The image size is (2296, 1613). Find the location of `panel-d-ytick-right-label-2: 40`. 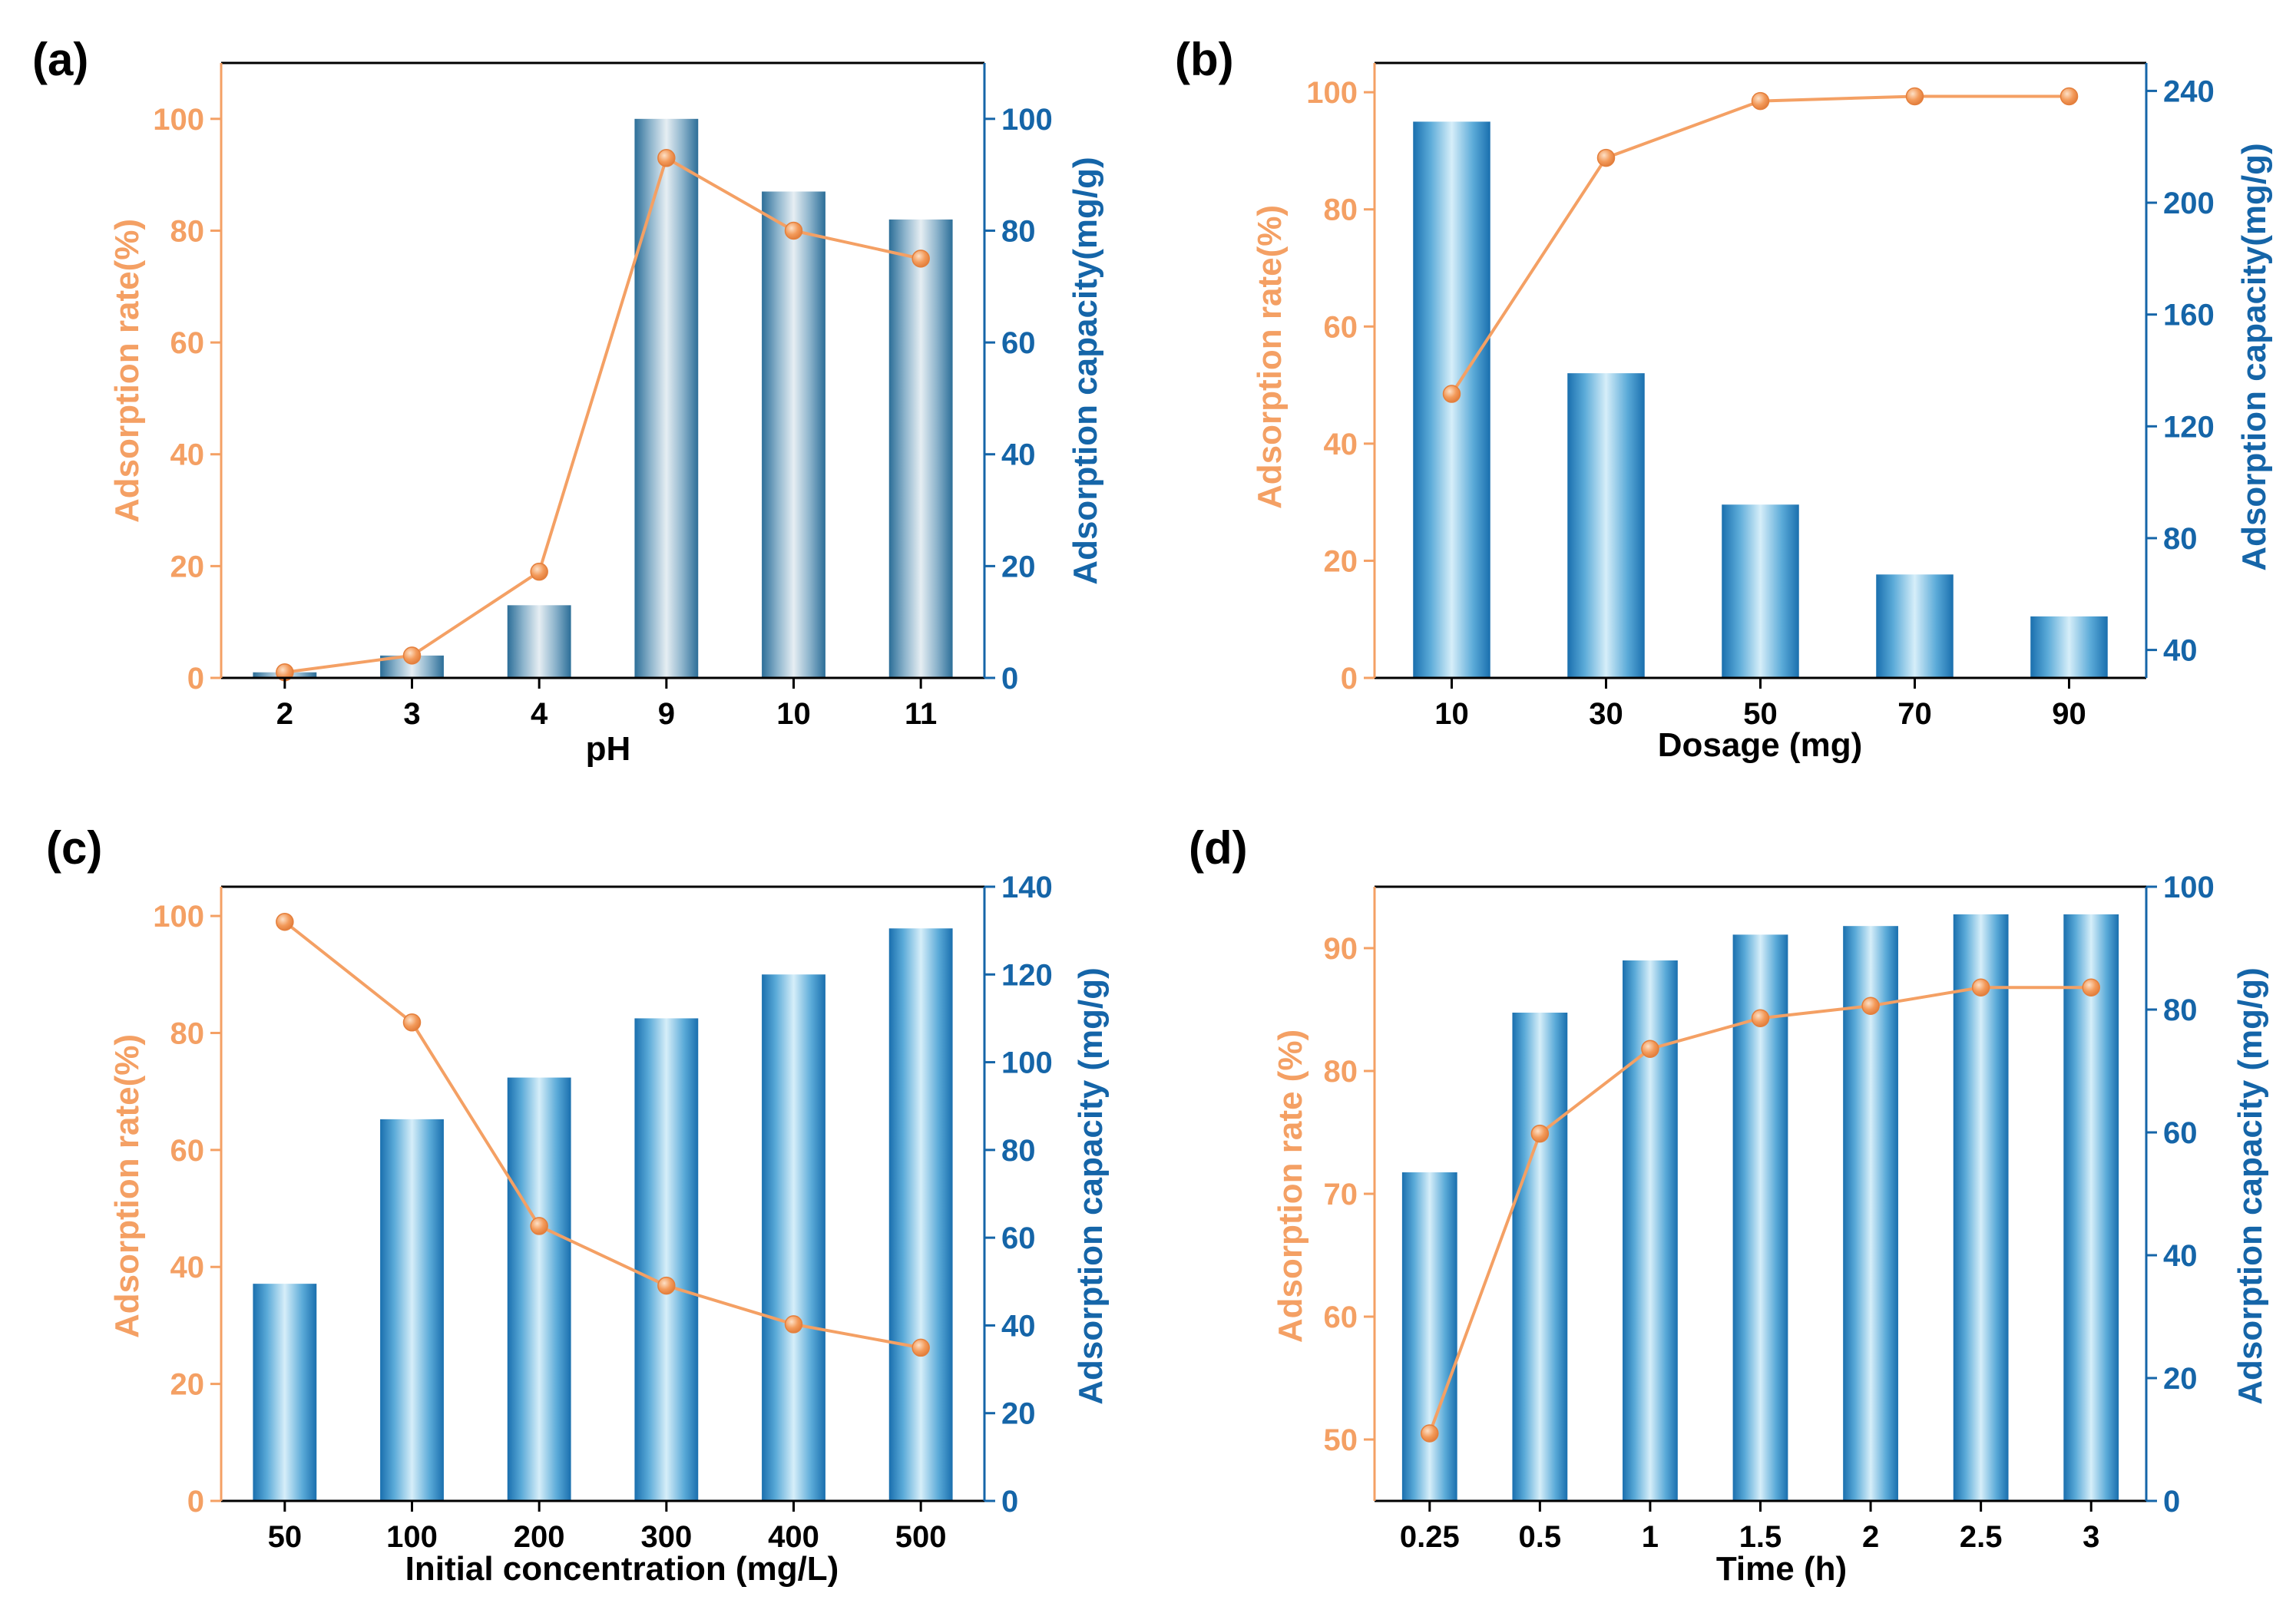

panel-d-ytick-right-label-2: 40 is located at coordinates (2180, 1256).